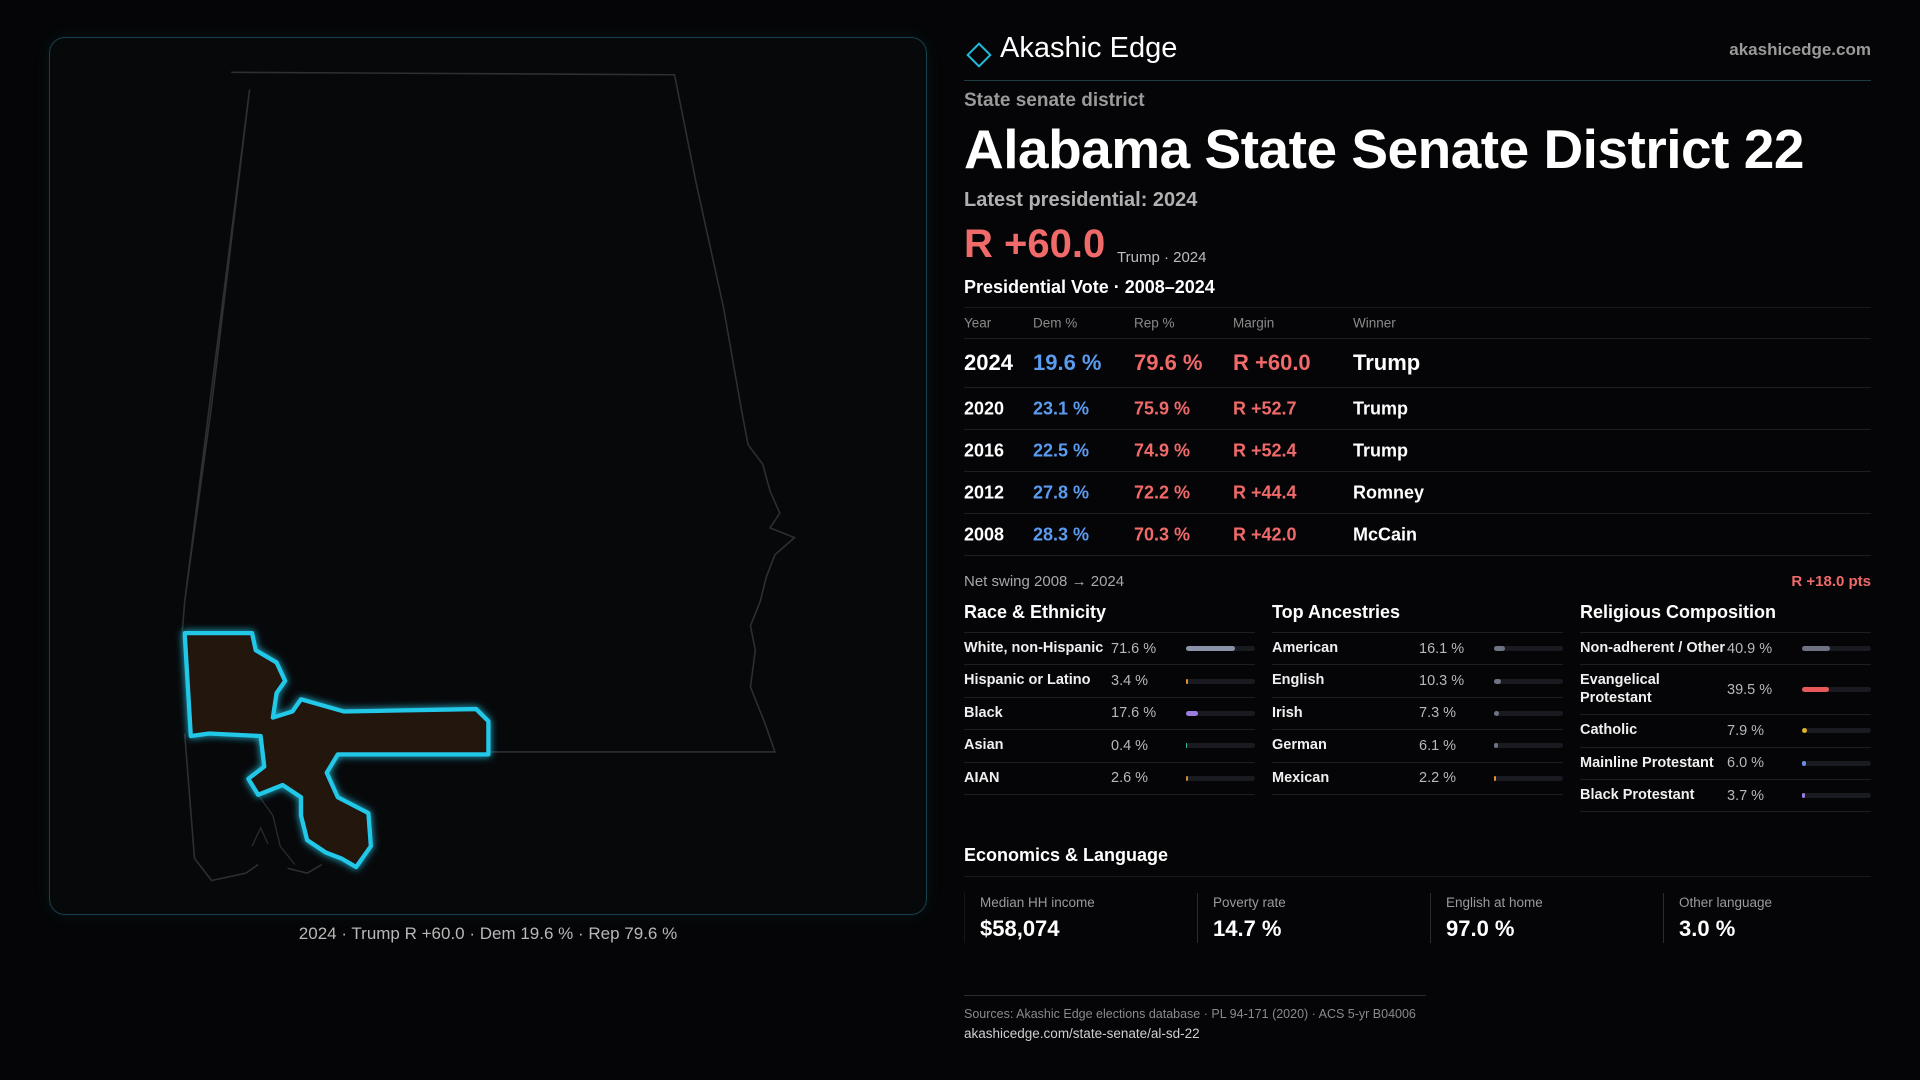 The height and width of the screenshot is (1080, 1920). Describe the element at coordinates (1746, 763) in the screenshot. I see `item-value: 6.0 %` at that location.